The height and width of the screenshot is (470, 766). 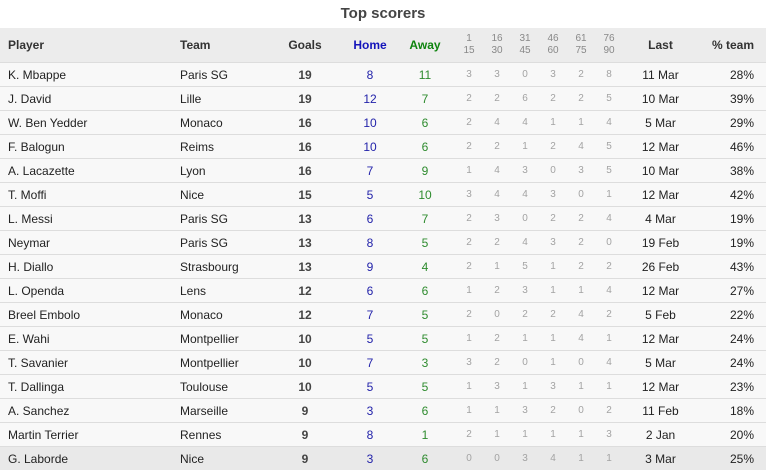 What do you see at coordinates (191, 98) in the screenshot?
I see `team-name: Lille` at bounding box center [191, 98].